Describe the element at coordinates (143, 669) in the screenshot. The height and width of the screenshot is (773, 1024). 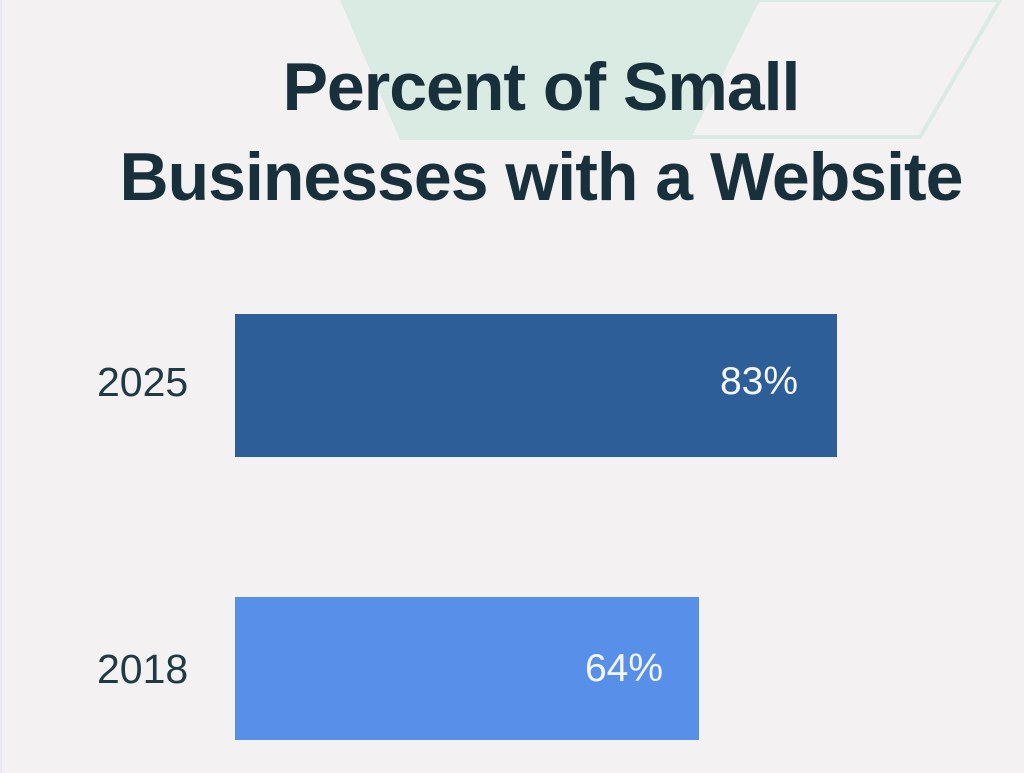
I see `category-label: 2018` at that location.